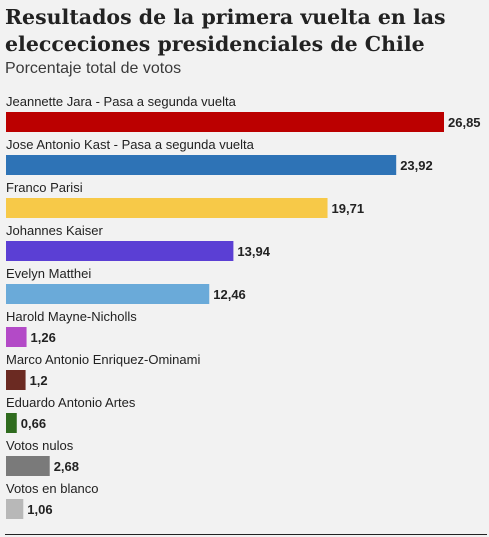  What do you see at coordinates (40, 445) in the screenshot?
I see `category-label: Votos nulos` at bounding box center [40, 445].